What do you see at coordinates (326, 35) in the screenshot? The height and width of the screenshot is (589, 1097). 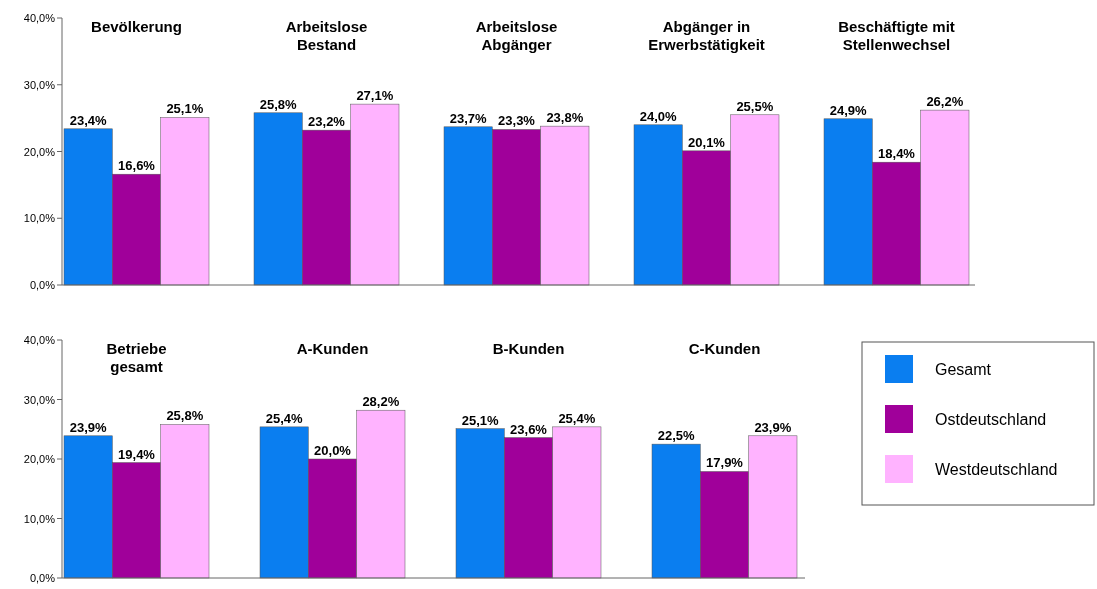 I see `x-tick-label: Arbeitslose Bestand` at bounding box center [326, 35].